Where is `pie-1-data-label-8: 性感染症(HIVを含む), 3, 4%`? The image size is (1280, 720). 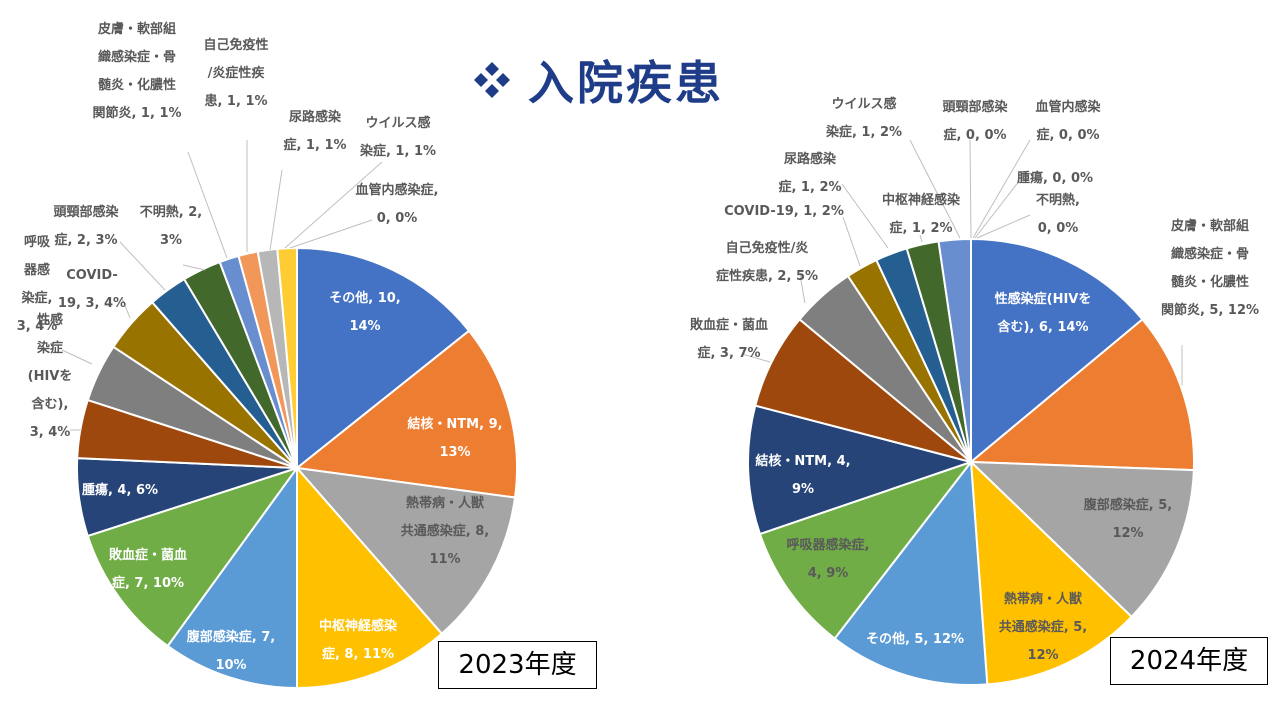 pie-1-data-label-8: 性感染症(HIVを含む), 3, 4% is located at coordinates (50, 376).